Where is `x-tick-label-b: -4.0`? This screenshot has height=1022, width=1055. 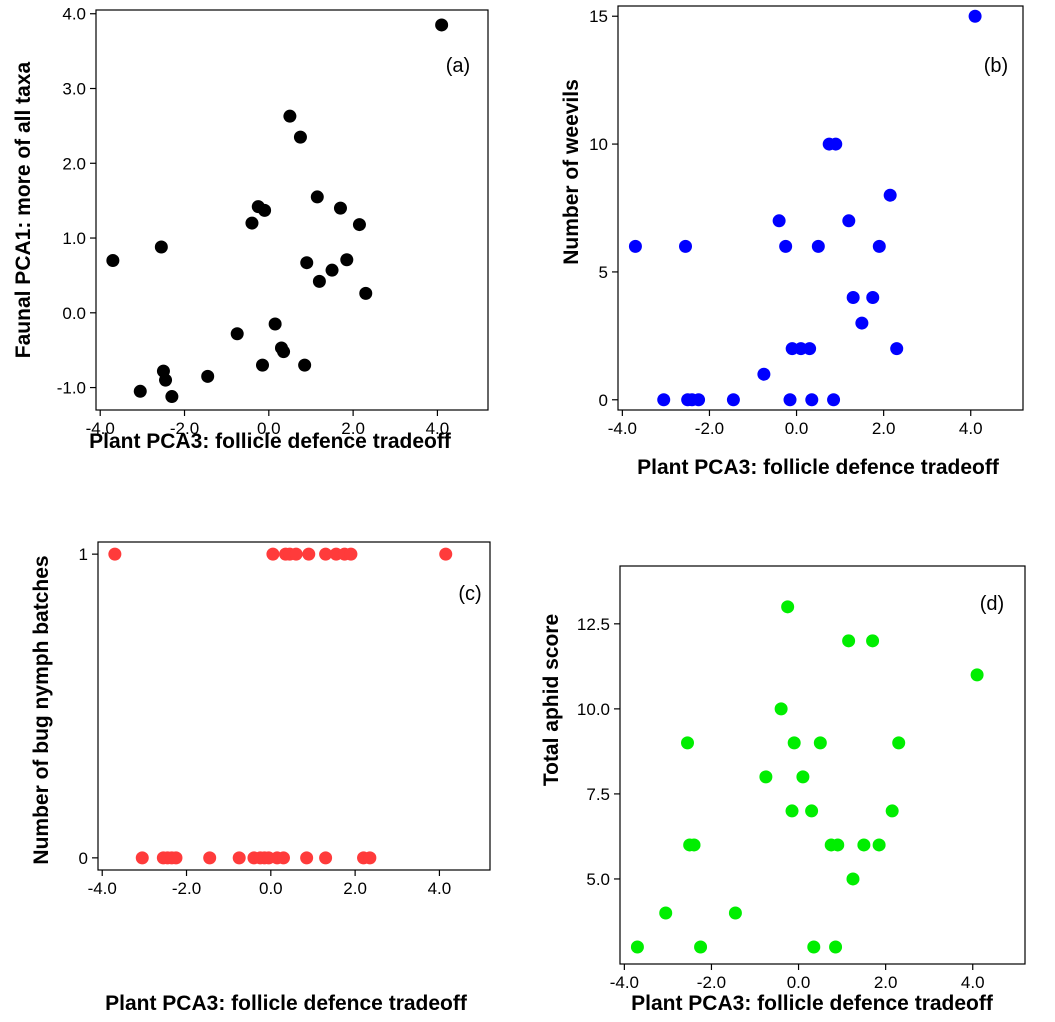 x-tick-label-b: -4.0 is located at coordinates (622, 428).